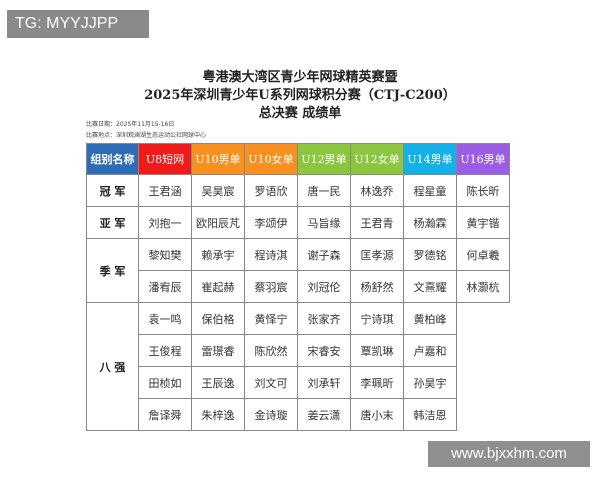 The width and height of the screenshot is (600, 480). What do you see at coordinates (377, 190) in the screenshot?
I see `player-name: 林逸乔` at bounding box center [377, 190].